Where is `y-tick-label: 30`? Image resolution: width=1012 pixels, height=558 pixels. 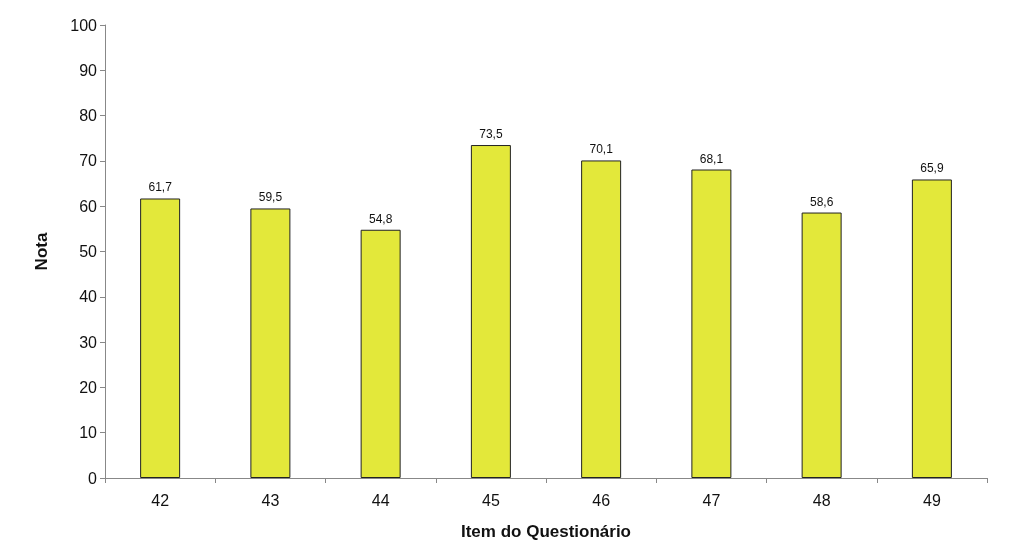 y-tick-label: 30 is located at coordinates (88, 342).